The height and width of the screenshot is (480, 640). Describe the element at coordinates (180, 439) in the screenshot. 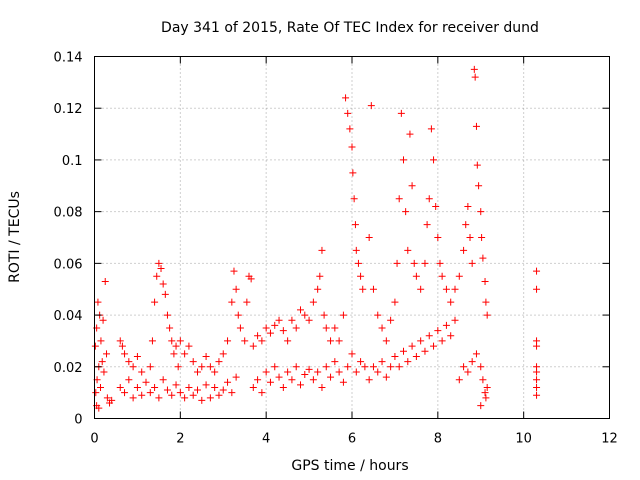

I see `x-tick-label: 2` at that location.